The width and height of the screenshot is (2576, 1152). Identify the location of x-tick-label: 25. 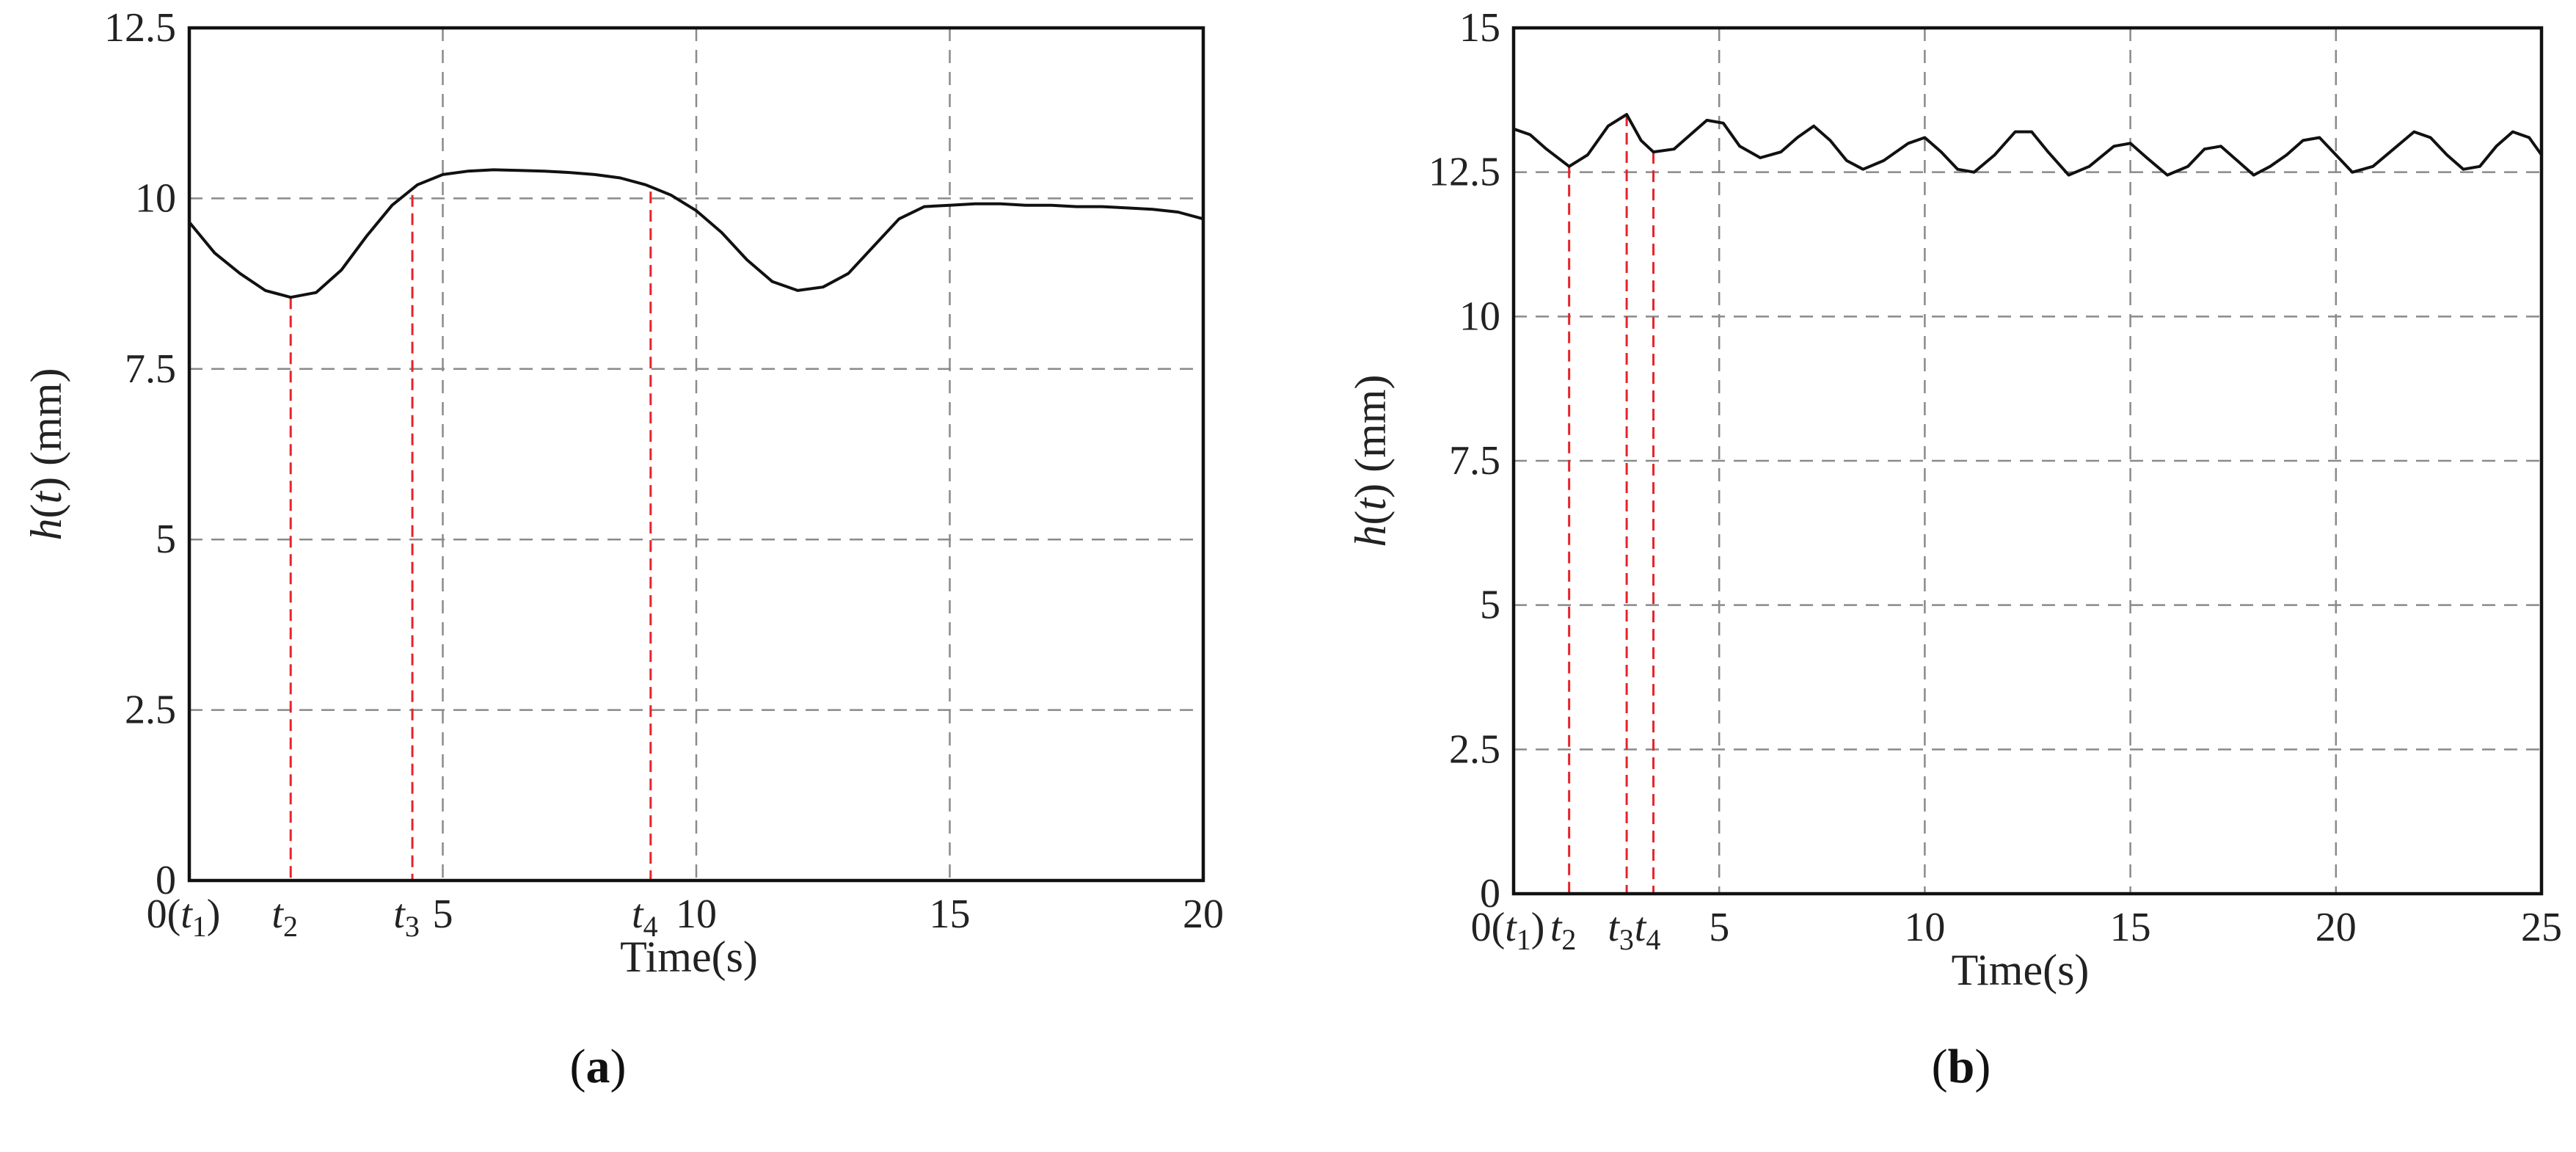
(2542, 928).